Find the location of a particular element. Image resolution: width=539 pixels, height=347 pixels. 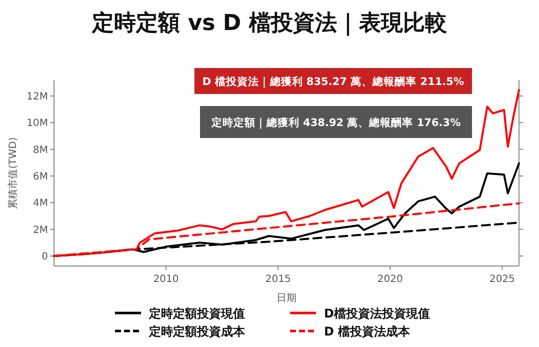

legend-label: 定時定額投資現值 is located at coordinates (196, 313).